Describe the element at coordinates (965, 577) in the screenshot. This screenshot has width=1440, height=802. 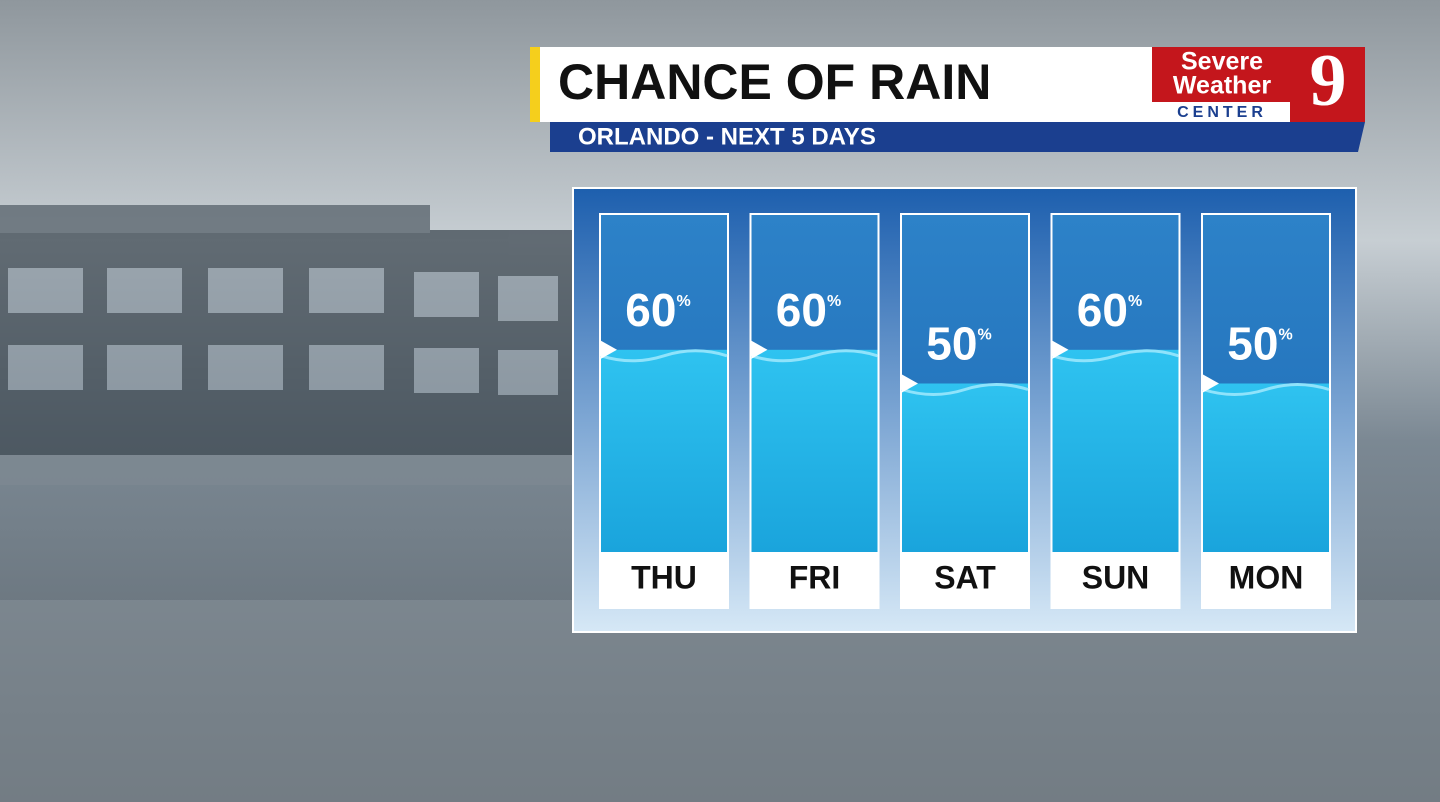
I see `x-tick-label: SAT` at that location.